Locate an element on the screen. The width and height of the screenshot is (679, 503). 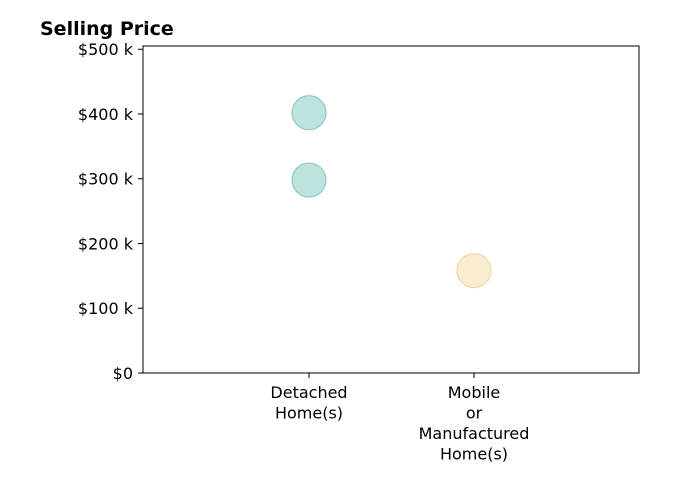
y-tick-label-3: $300 k is located at coordinates (106, 179).